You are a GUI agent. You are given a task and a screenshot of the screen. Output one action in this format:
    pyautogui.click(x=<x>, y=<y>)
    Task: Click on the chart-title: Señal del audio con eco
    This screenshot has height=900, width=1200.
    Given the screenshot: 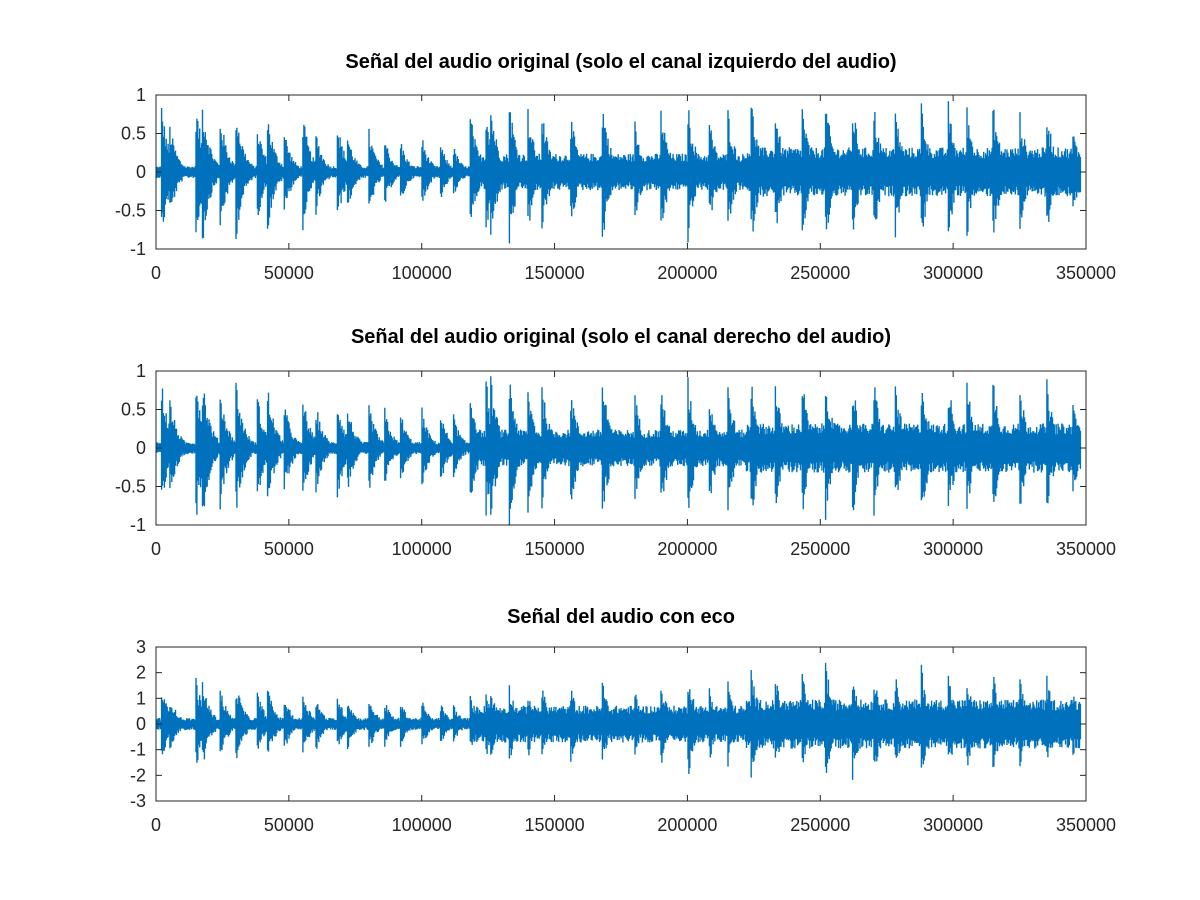 What is the action you would take?
    pyautogui.click(x=621, y=617)
    